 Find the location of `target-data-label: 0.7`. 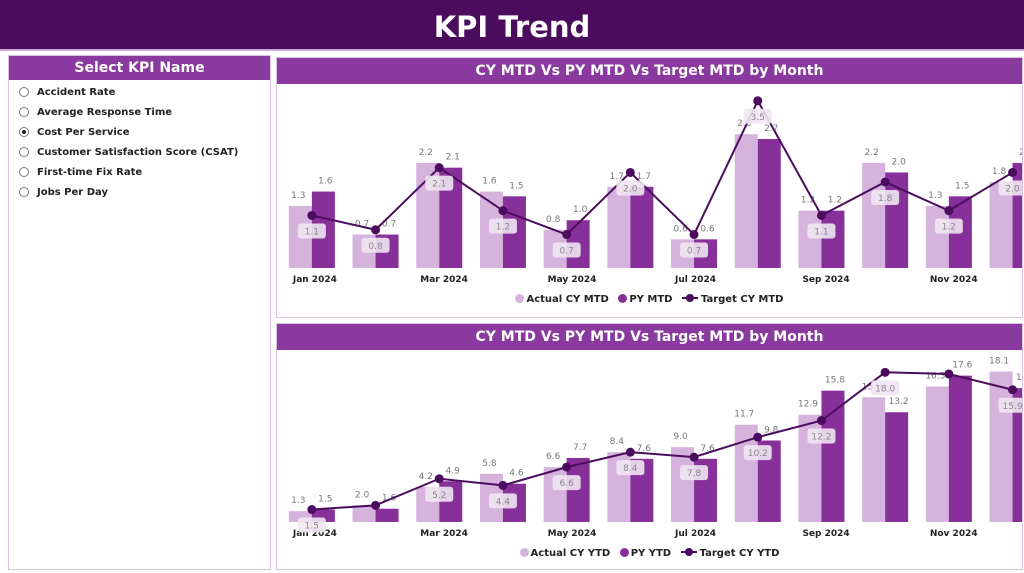

target-data-label: 0.7 is located at coordinates (694, 252).